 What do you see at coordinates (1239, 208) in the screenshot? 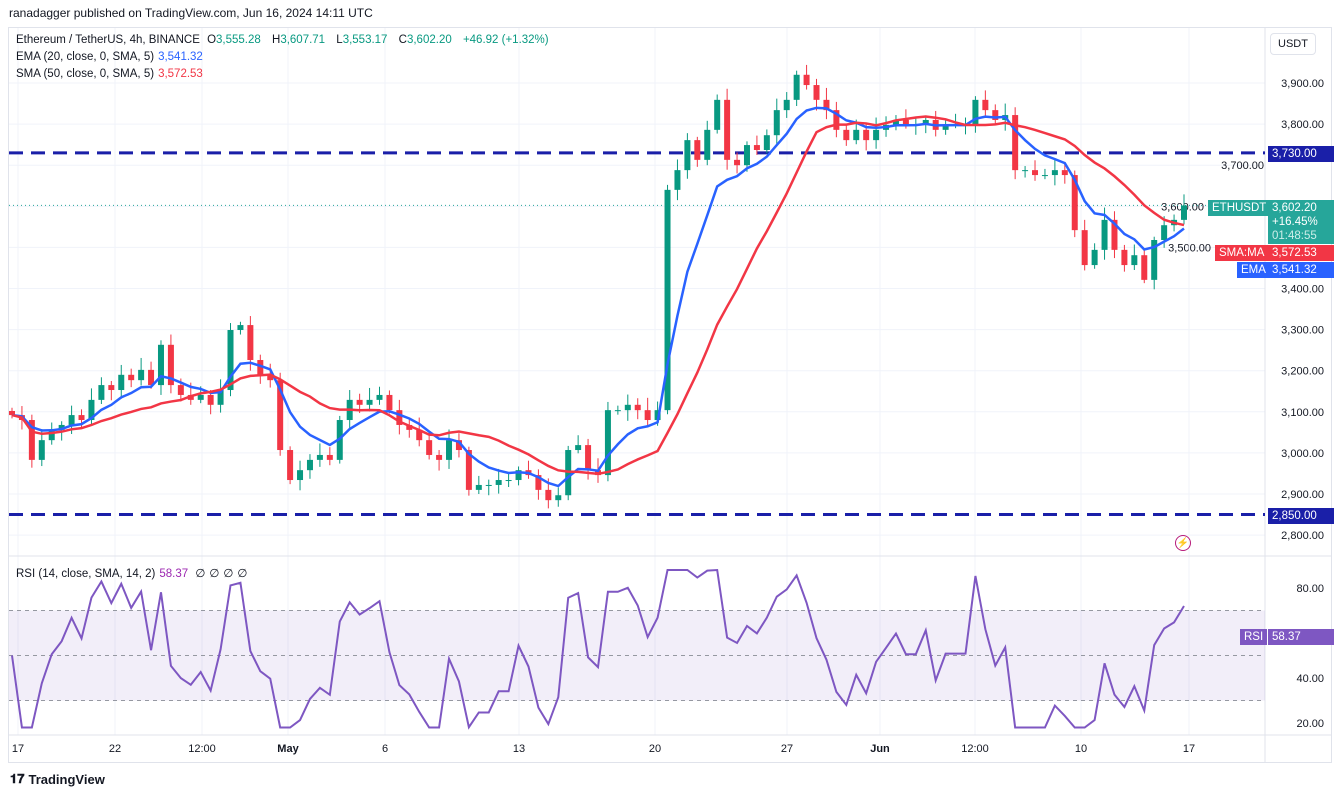
I see `symbol-tag: ETHUSDT` at bounding box center [1239, 208].